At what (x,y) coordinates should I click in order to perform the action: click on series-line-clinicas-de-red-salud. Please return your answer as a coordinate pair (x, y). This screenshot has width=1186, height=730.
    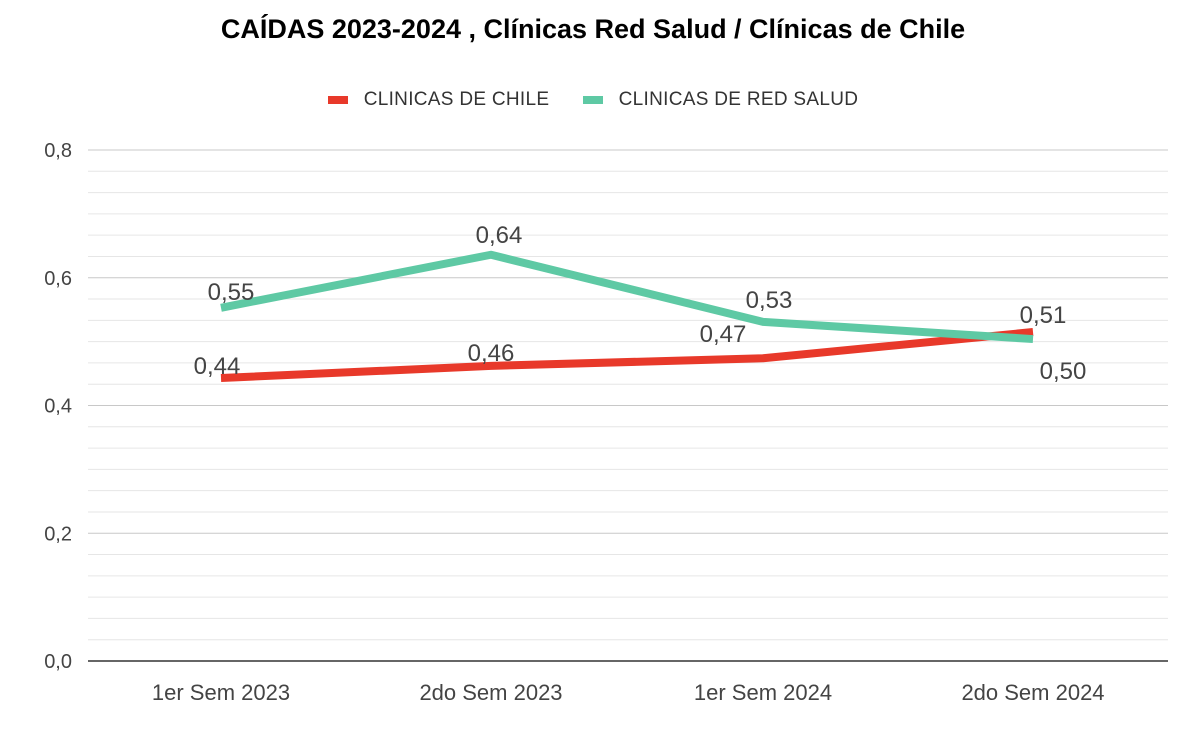
    Looking at the image, I should click on (627, 297).